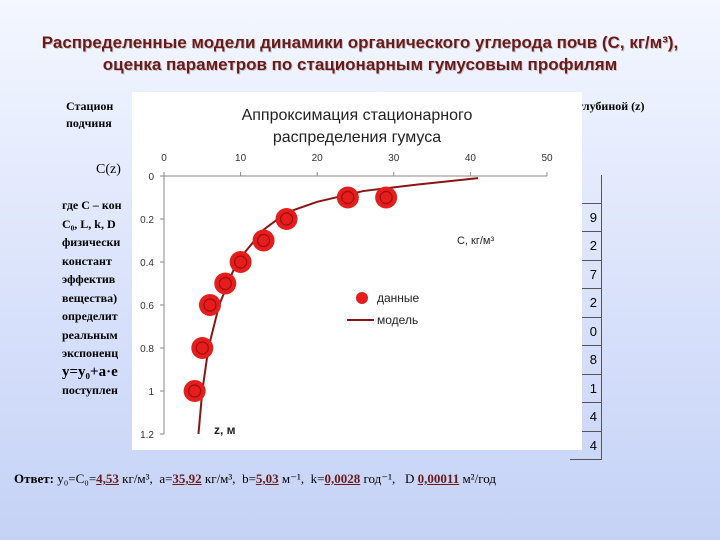 This screenshot has width=720, height=540. Describe the element at coordinates (267, 478) in the screenshot. I see `answer-b-value: 5,03` at that location.